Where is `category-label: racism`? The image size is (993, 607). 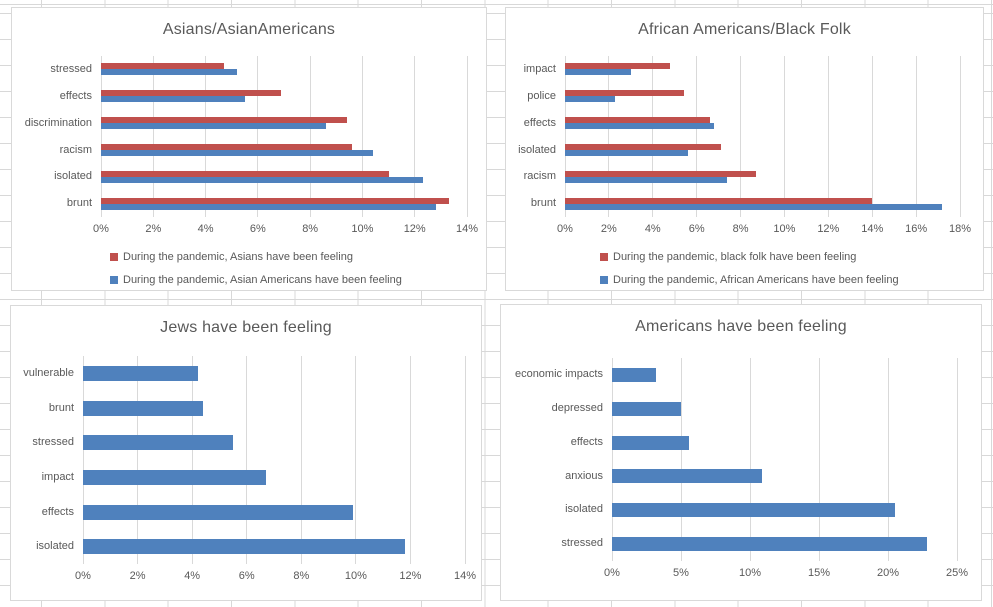
category-label: racism is located at coordinates (75, 149).